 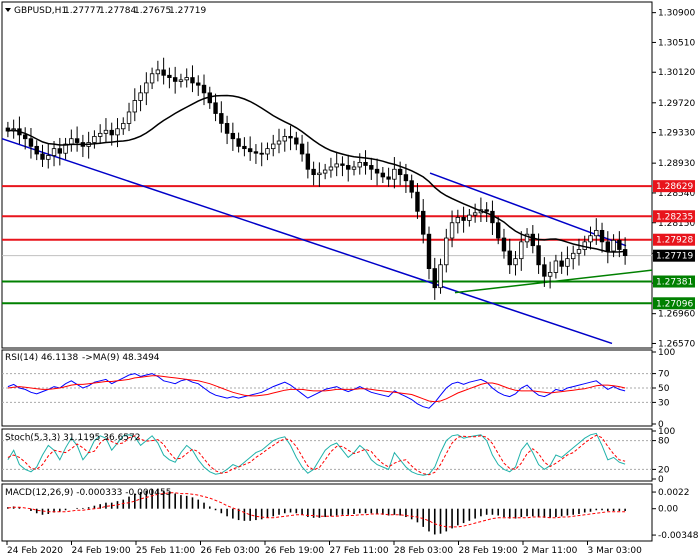 I want to click on main-y-tick-label: 1.26960, so click(x=676, y=315).